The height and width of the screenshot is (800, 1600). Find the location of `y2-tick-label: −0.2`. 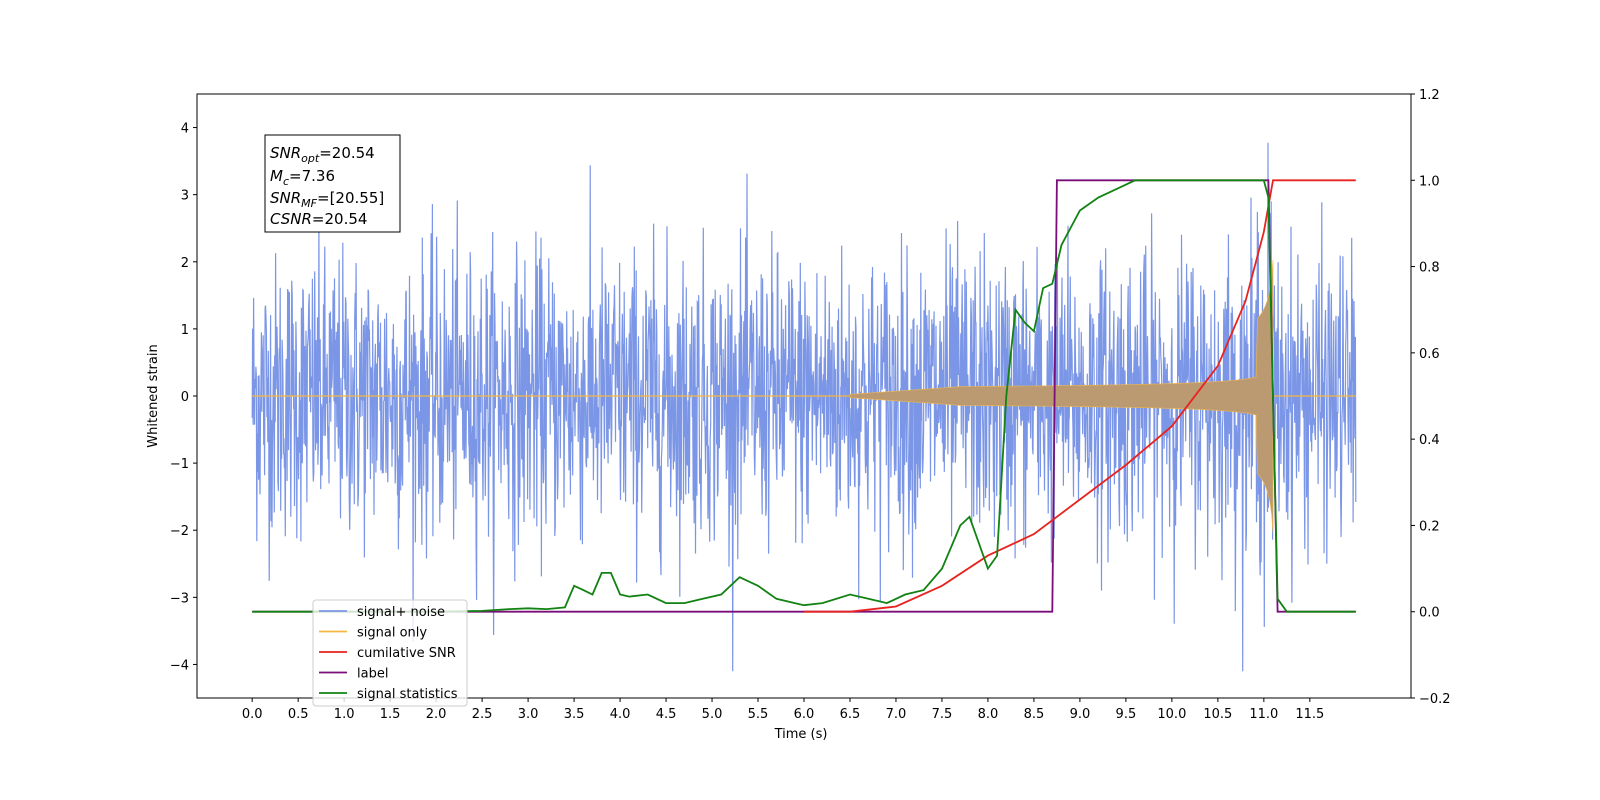

y2-tick-label: −0.2 is located at coordinates (1435, 699).